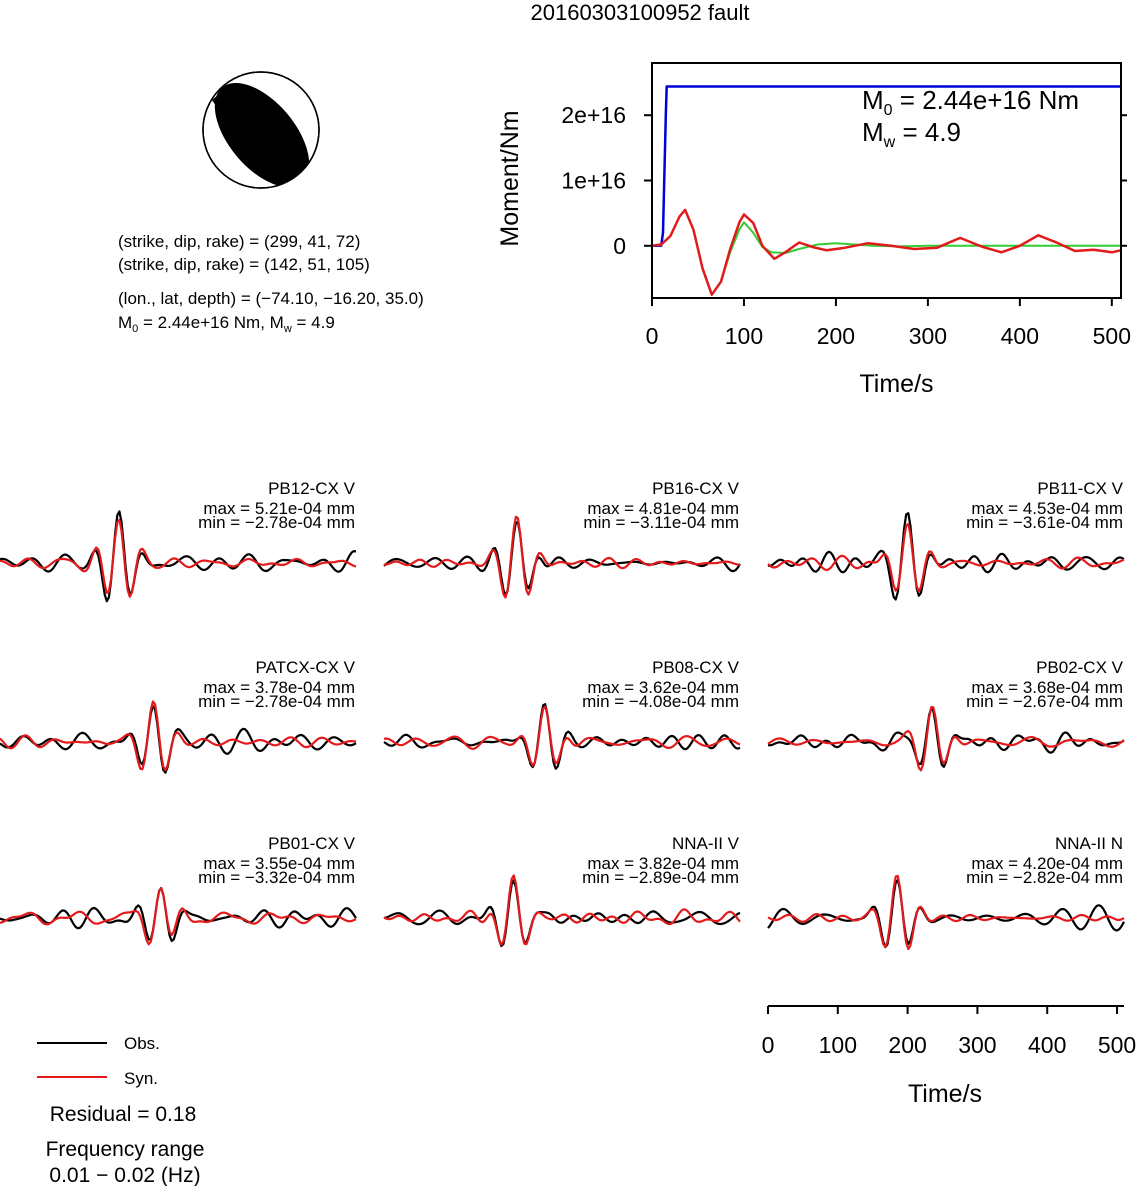  What do you see at coordinates (239, 241) in the screenshot?
I see `mechanism-plane-1: (strike, dip, rake) = (299, 41, 72)` at bounding box center [239, 241].